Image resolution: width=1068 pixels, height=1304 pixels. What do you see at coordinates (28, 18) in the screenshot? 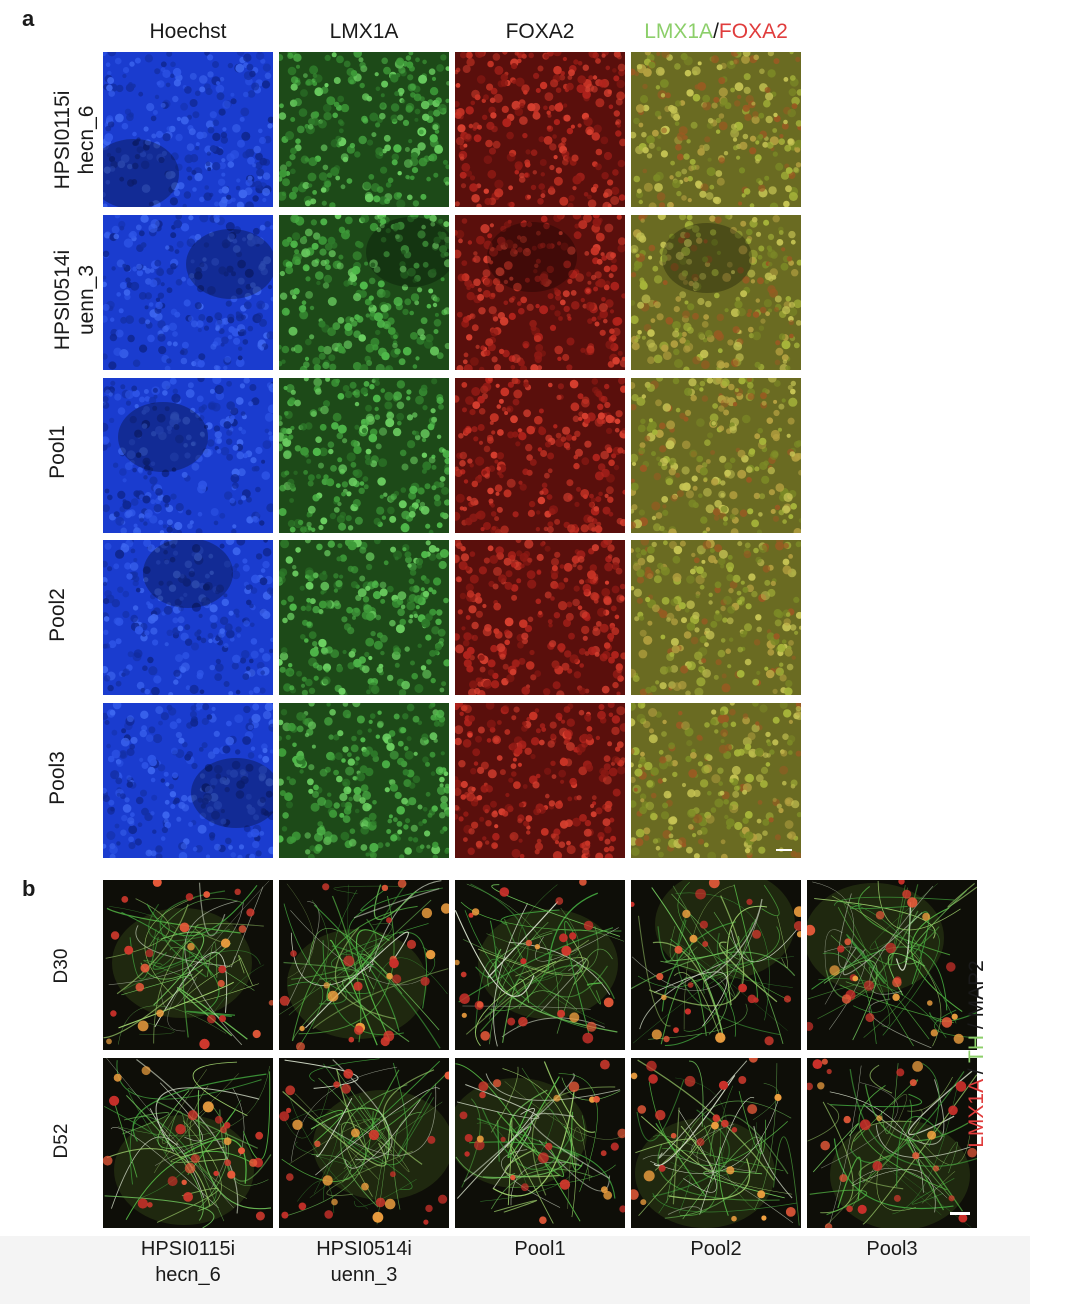
I see `panel-a-letter: a` at bounding box center [28, 18].